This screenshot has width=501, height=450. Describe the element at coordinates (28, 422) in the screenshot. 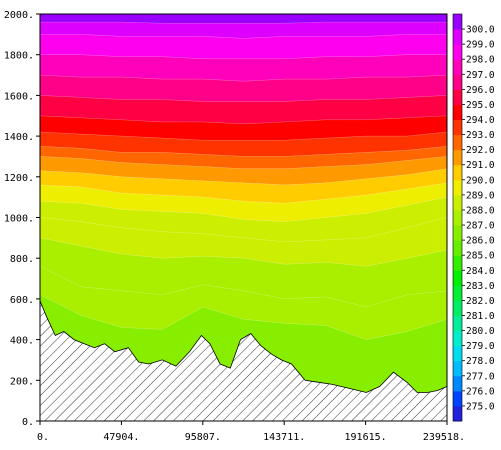

I see `y-tick-label: 0.` at that location.